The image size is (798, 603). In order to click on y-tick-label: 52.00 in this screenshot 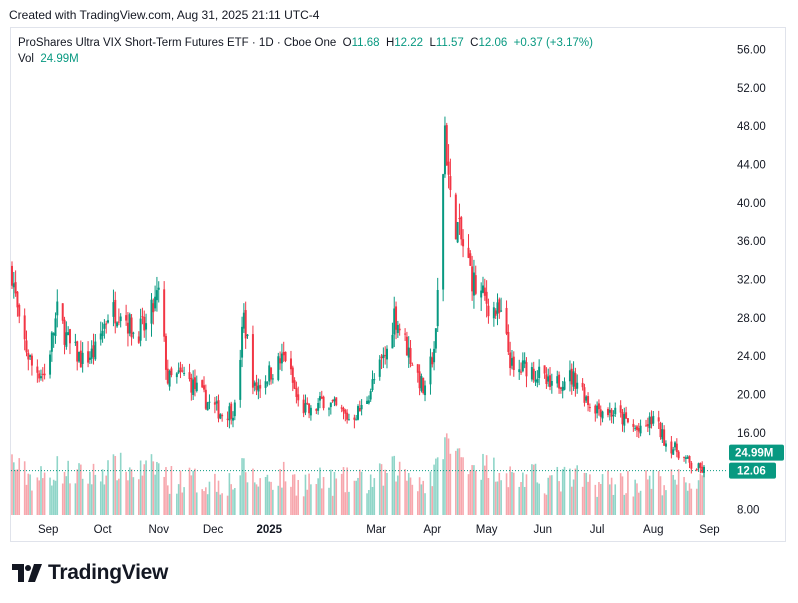, I will do `click(751, 89)`.